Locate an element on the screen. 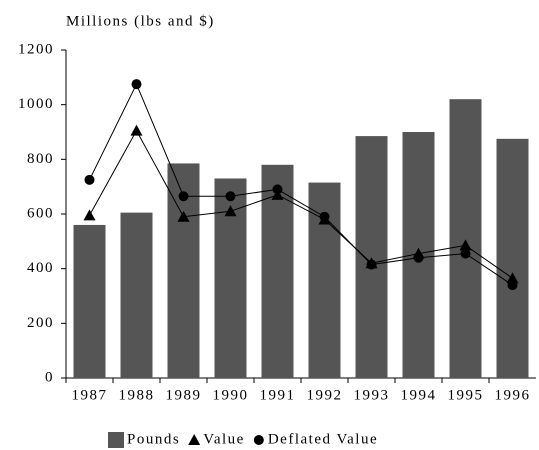 The image size is (539, 450). x-tick-label: 1994 is located at coordinates (419, 395).